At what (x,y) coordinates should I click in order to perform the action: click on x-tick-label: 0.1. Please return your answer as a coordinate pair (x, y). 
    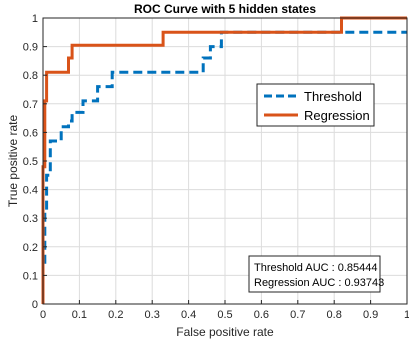
    Looking at the image, I should click on (79, 315).